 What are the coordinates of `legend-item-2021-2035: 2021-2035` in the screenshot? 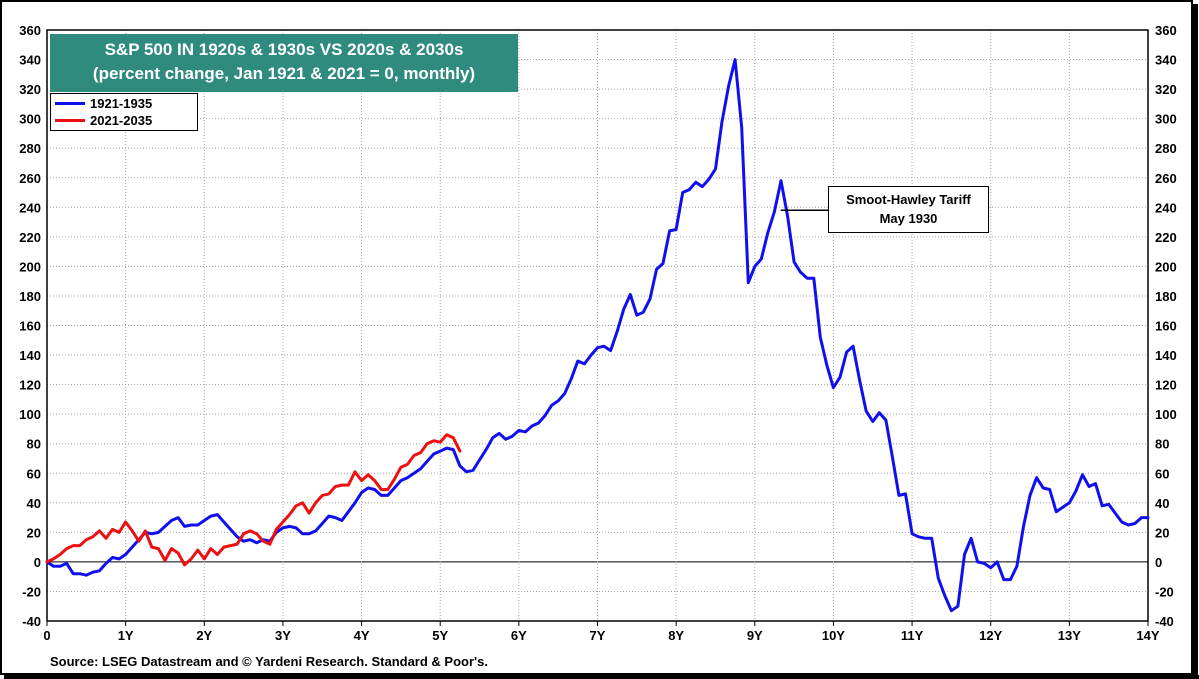 It's located at (103, 120).